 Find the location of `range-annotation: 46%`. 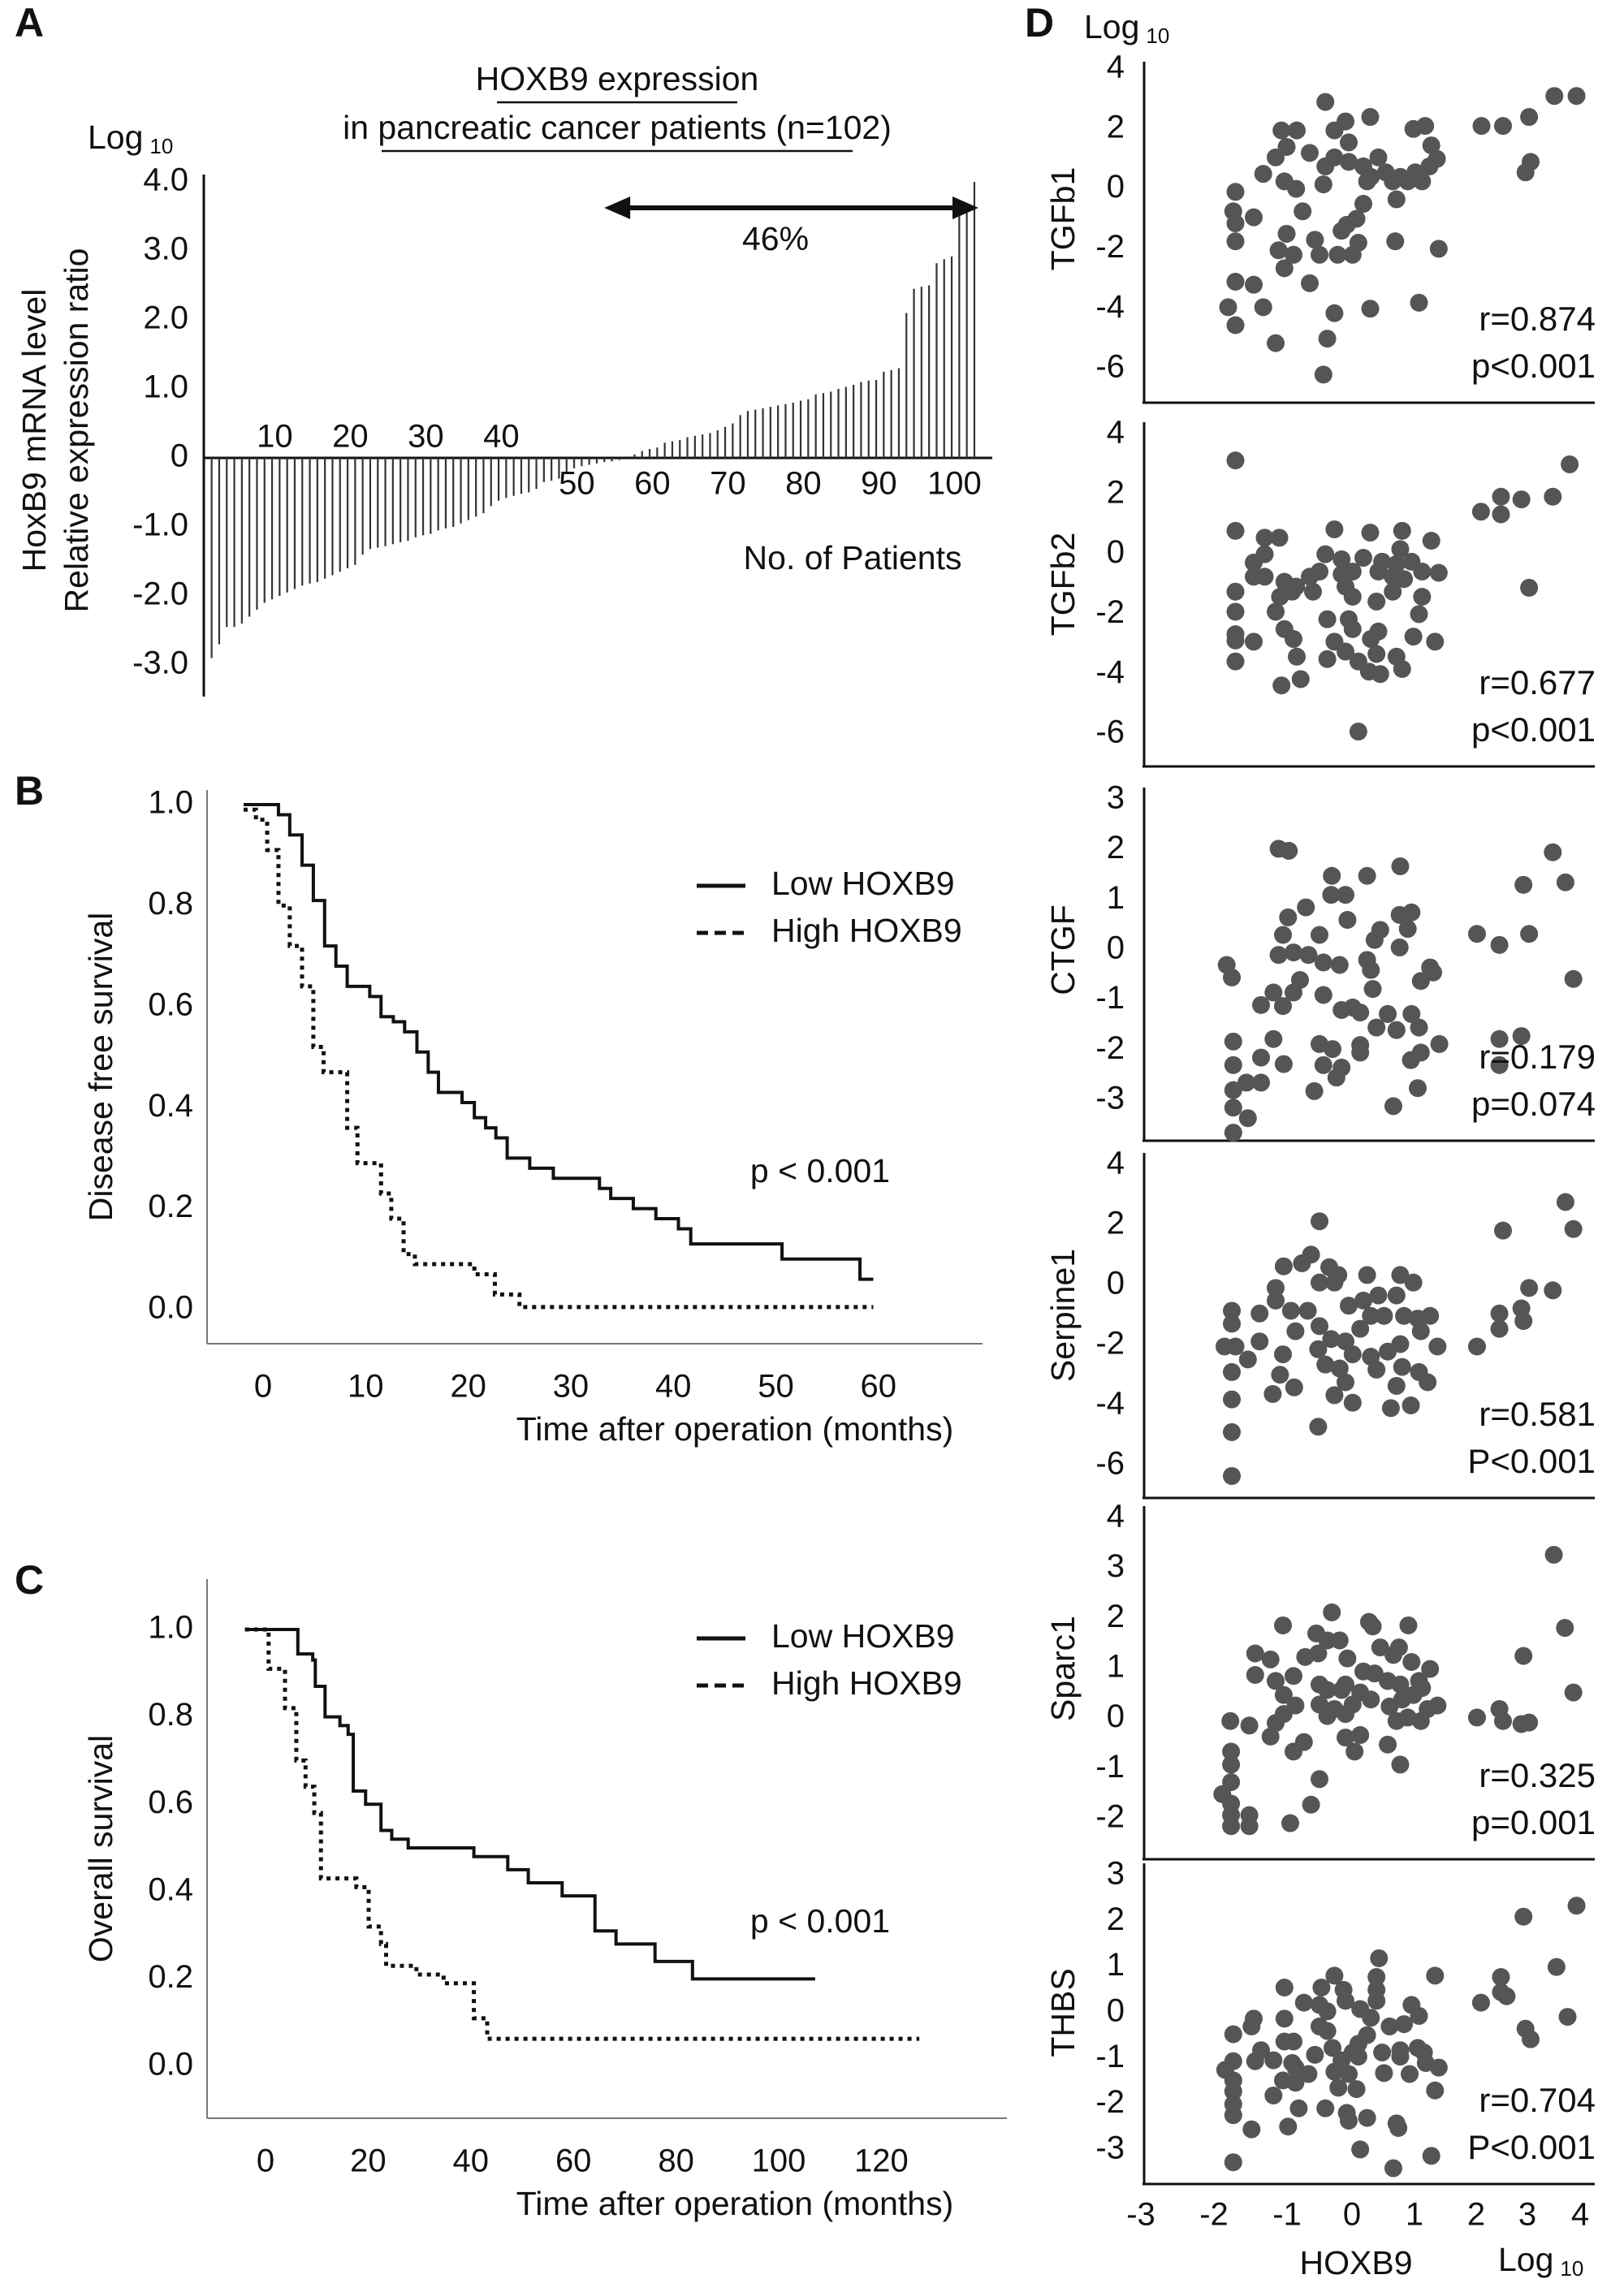

range-annotation: 46% is located at coordinates (776, 238).